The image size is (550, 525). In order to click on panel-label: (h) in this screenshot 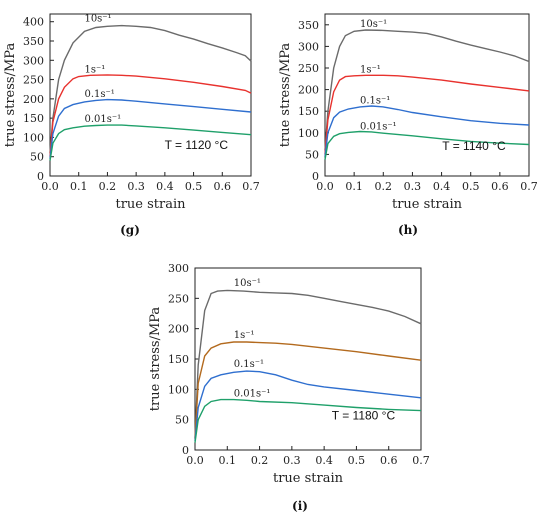, I will do `click(408, 230)`.